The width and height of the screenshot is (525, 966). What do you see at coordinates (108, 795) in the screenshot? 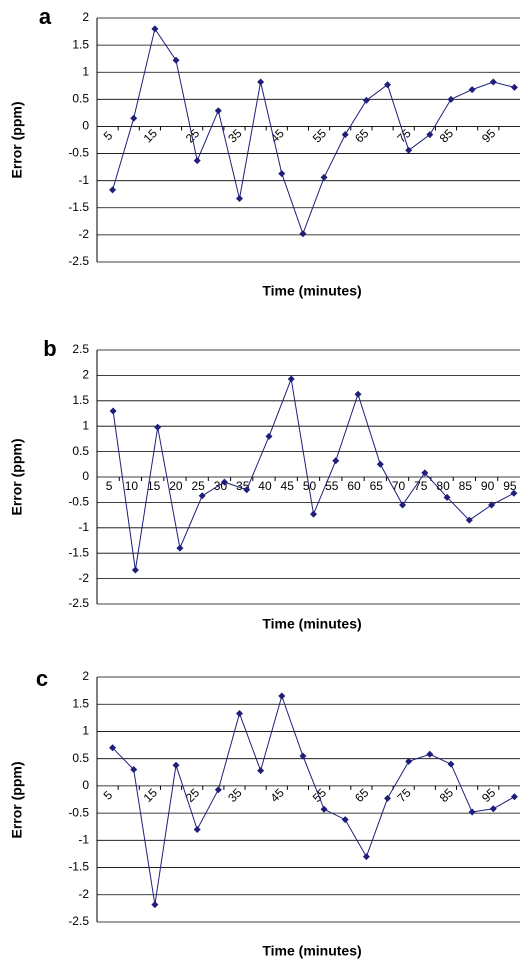
I see `x-tick-label: 5` at bounding box center [108, 795].